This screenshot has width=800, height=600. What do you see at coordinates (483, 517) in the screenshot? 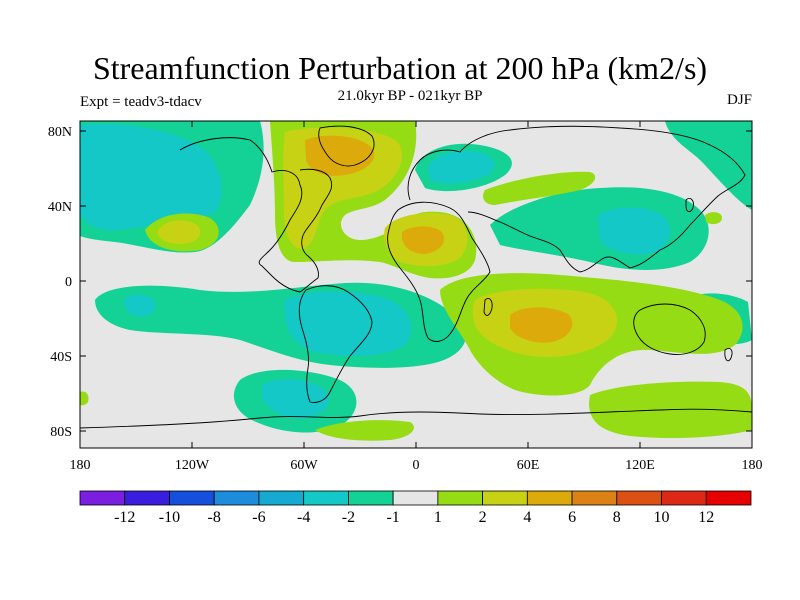
I see `colorbar-tick-label: 2` at bounding box center [483, 517].